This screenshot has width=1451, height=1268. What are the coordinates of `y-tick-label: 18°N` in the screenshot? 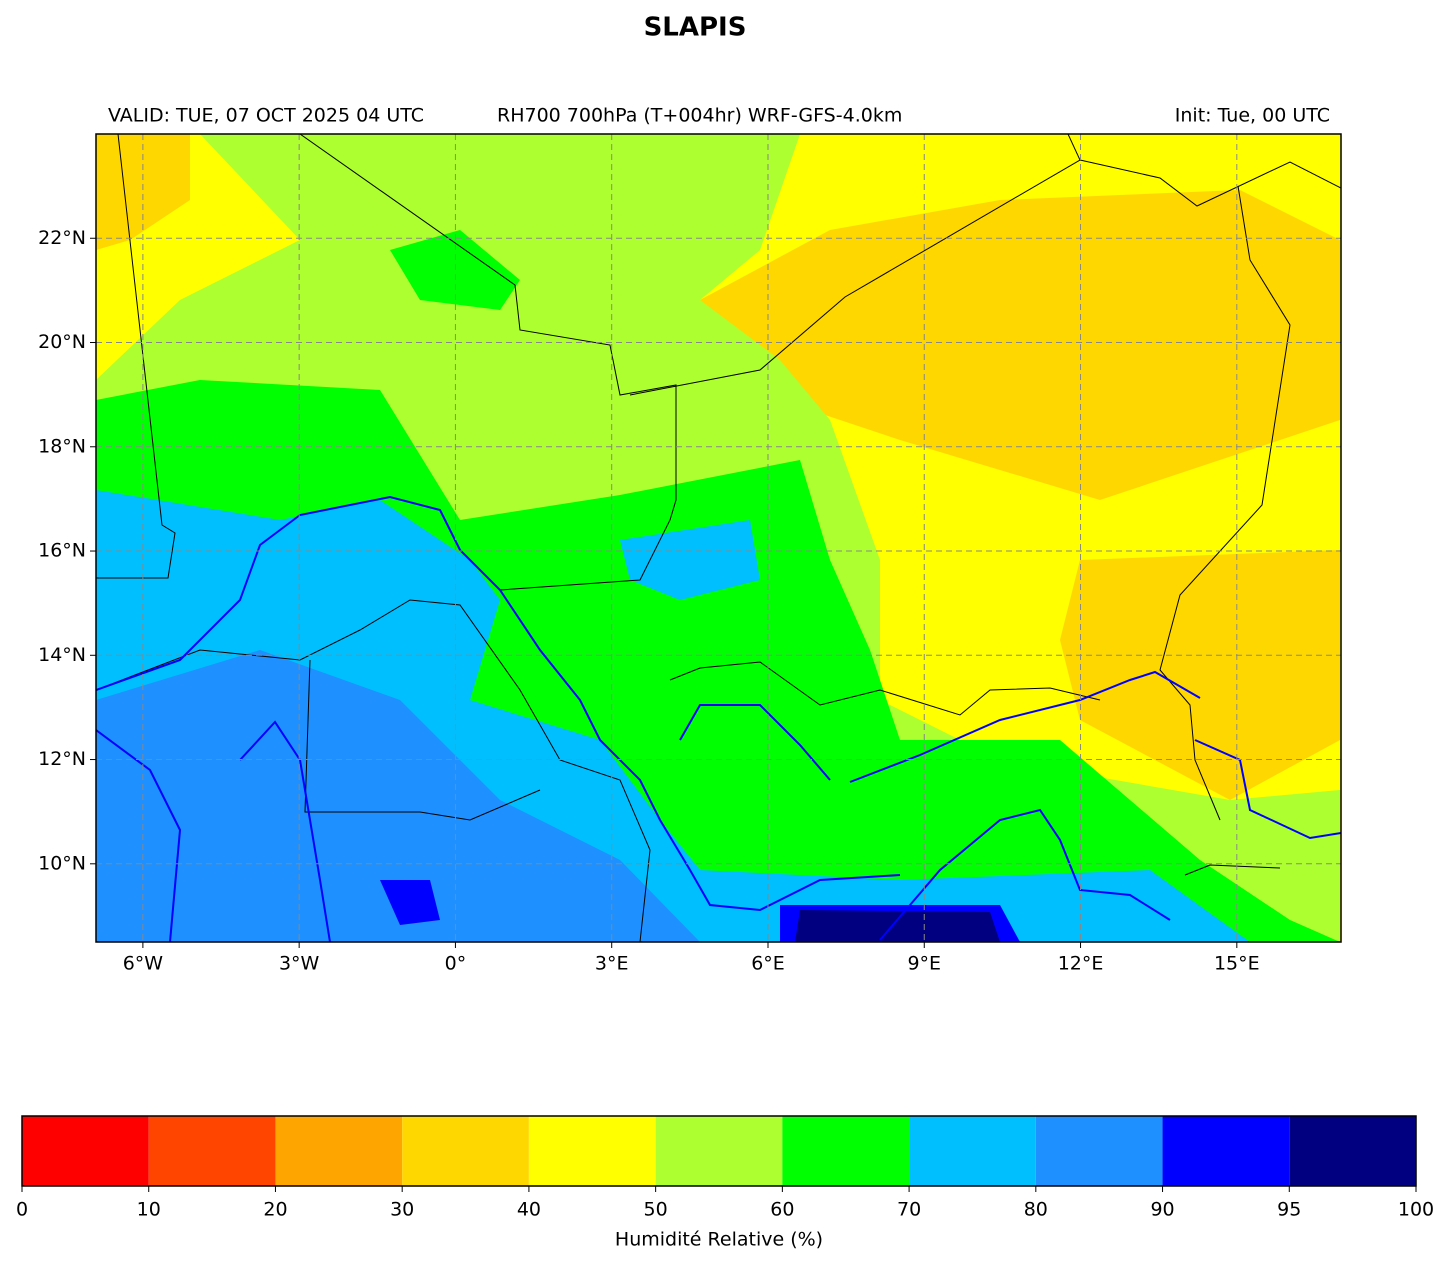 It's located at (62, 446).